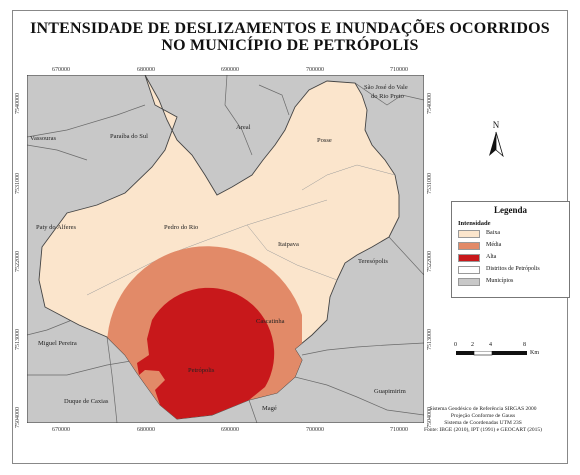 The height and width of the screenshot is (475, 580). What do you see at coordinates (500, 281) in the screenshot?
I see `legend-label: Municípios` at bounding box center [500, 281].